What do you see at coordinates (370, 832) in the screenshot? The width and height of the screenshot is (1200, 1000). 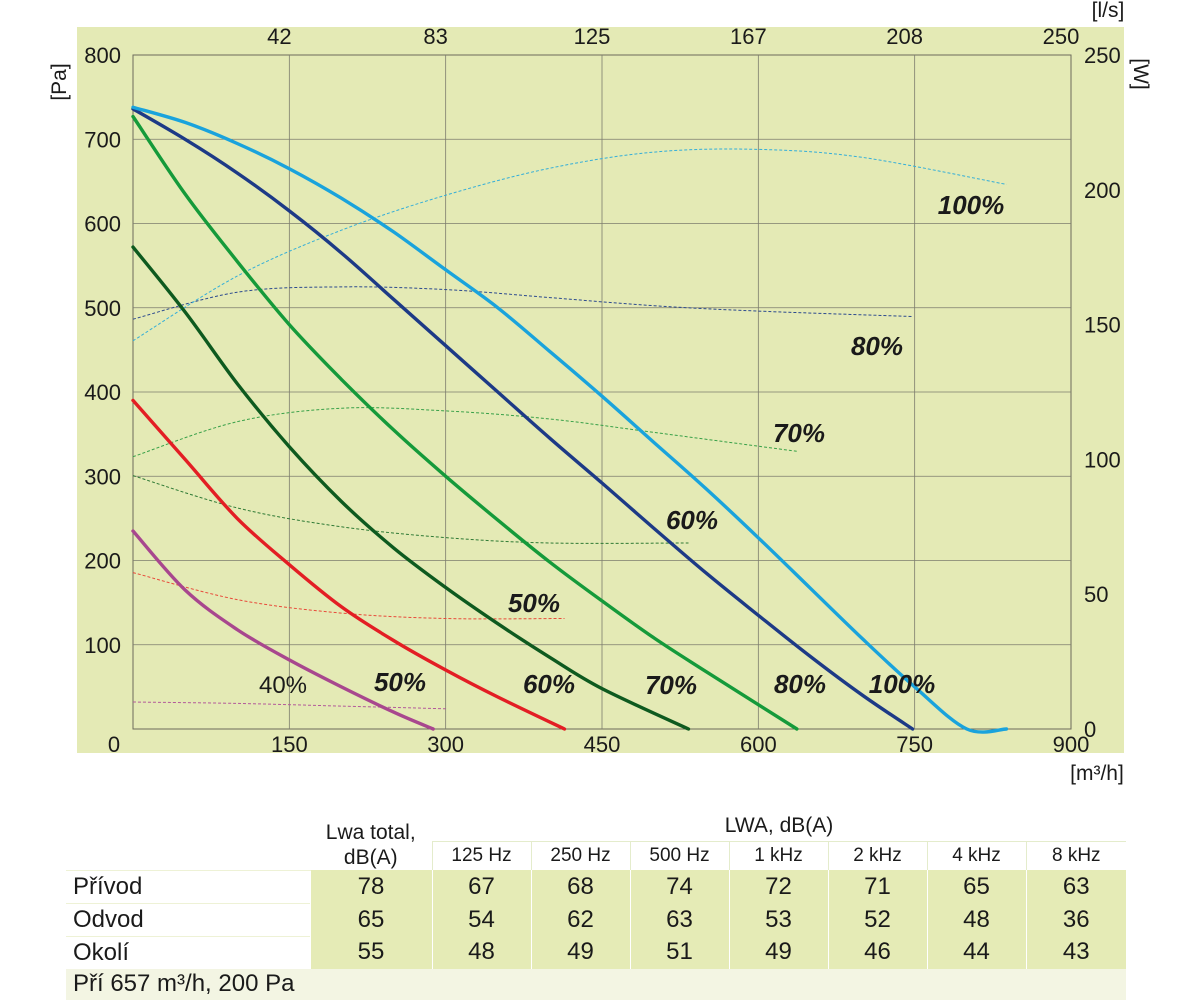 I see `lwa-total-header-line1: Lwa total,` at bounding box center [370, 832].